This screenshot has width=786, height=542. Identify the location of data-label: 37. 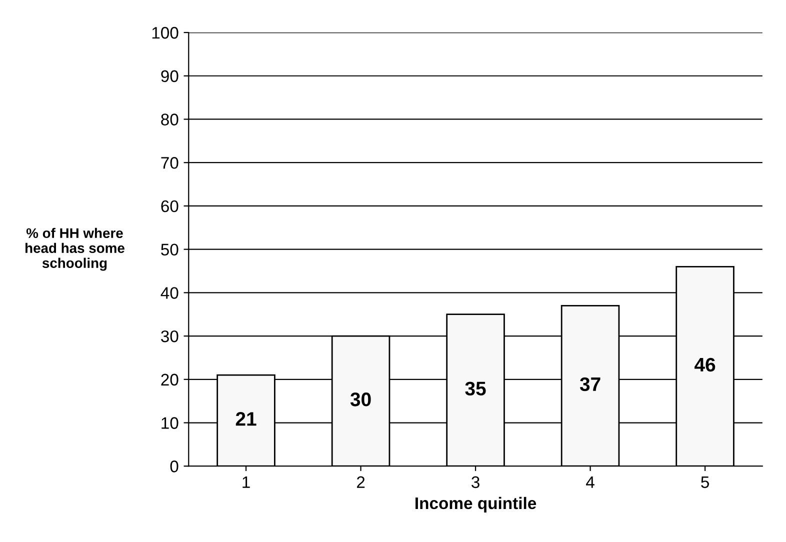
(590, 384).